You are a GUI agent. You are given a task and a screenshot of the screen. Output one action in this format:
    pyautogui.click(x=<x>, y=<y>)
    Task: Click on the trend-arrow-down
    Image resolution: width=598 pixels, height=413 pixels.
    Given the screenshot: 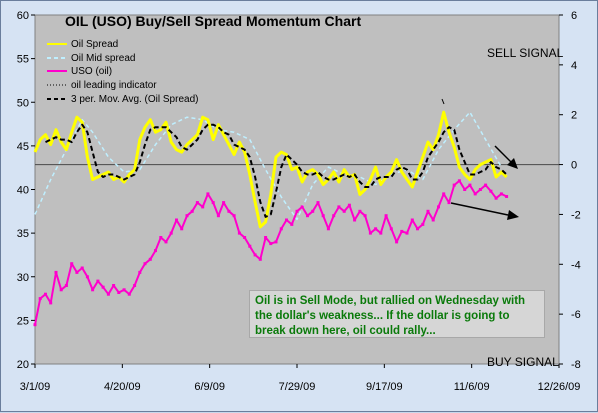 What is the action you would take?
    pyautogui.click(x=504, y=155)
    